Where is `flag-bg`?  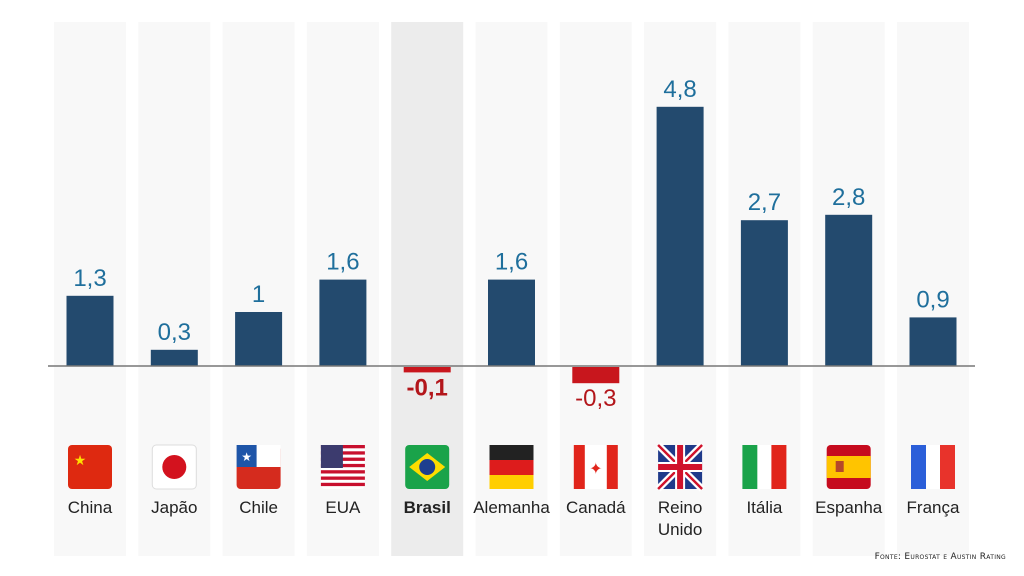
flag-bg is located at coordinates (90, 467).